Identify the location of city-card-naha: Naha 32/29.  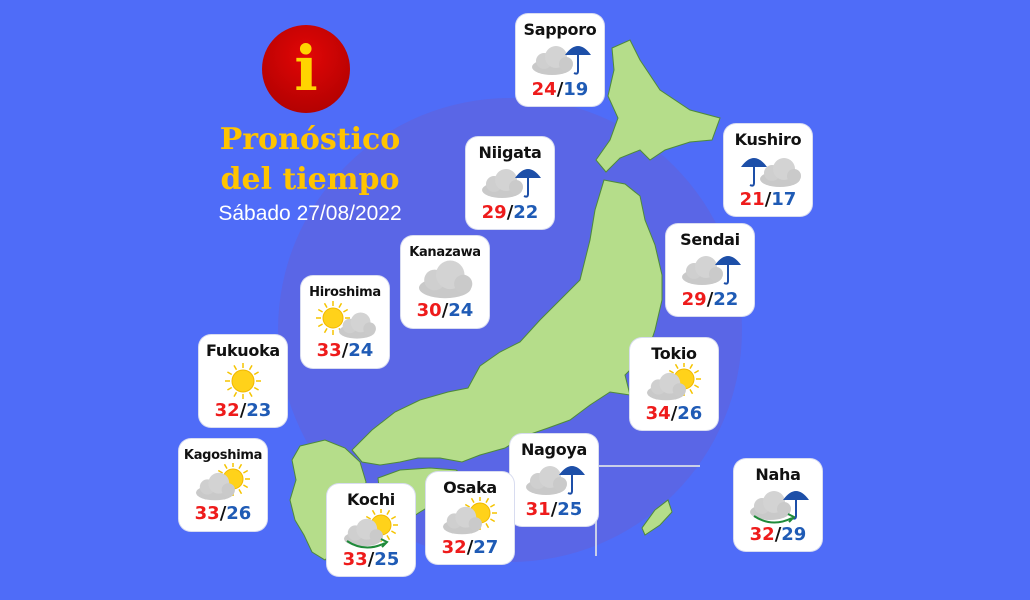
(778, 505).